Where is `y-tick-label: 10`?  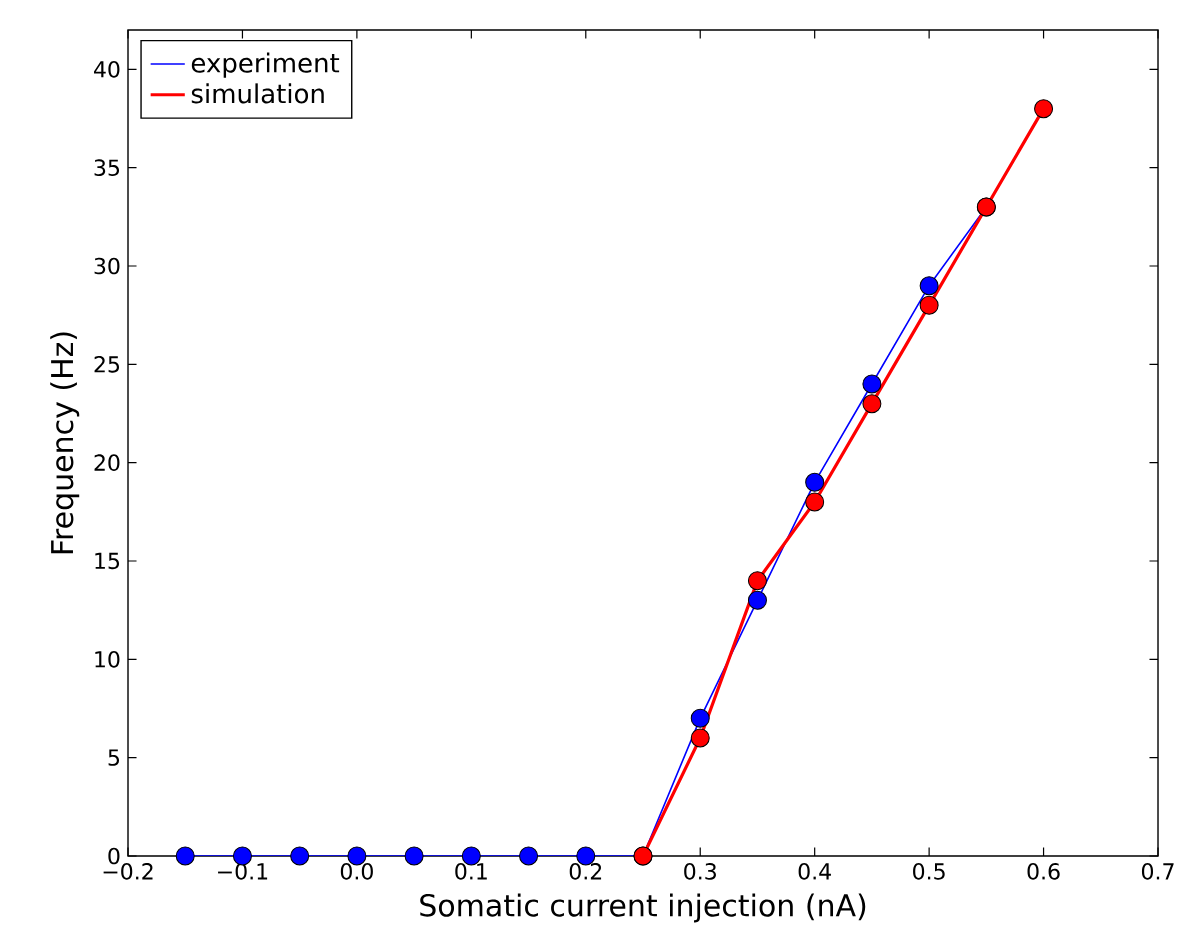 y-tick-label: 10 is located at coordinates (107, 659).